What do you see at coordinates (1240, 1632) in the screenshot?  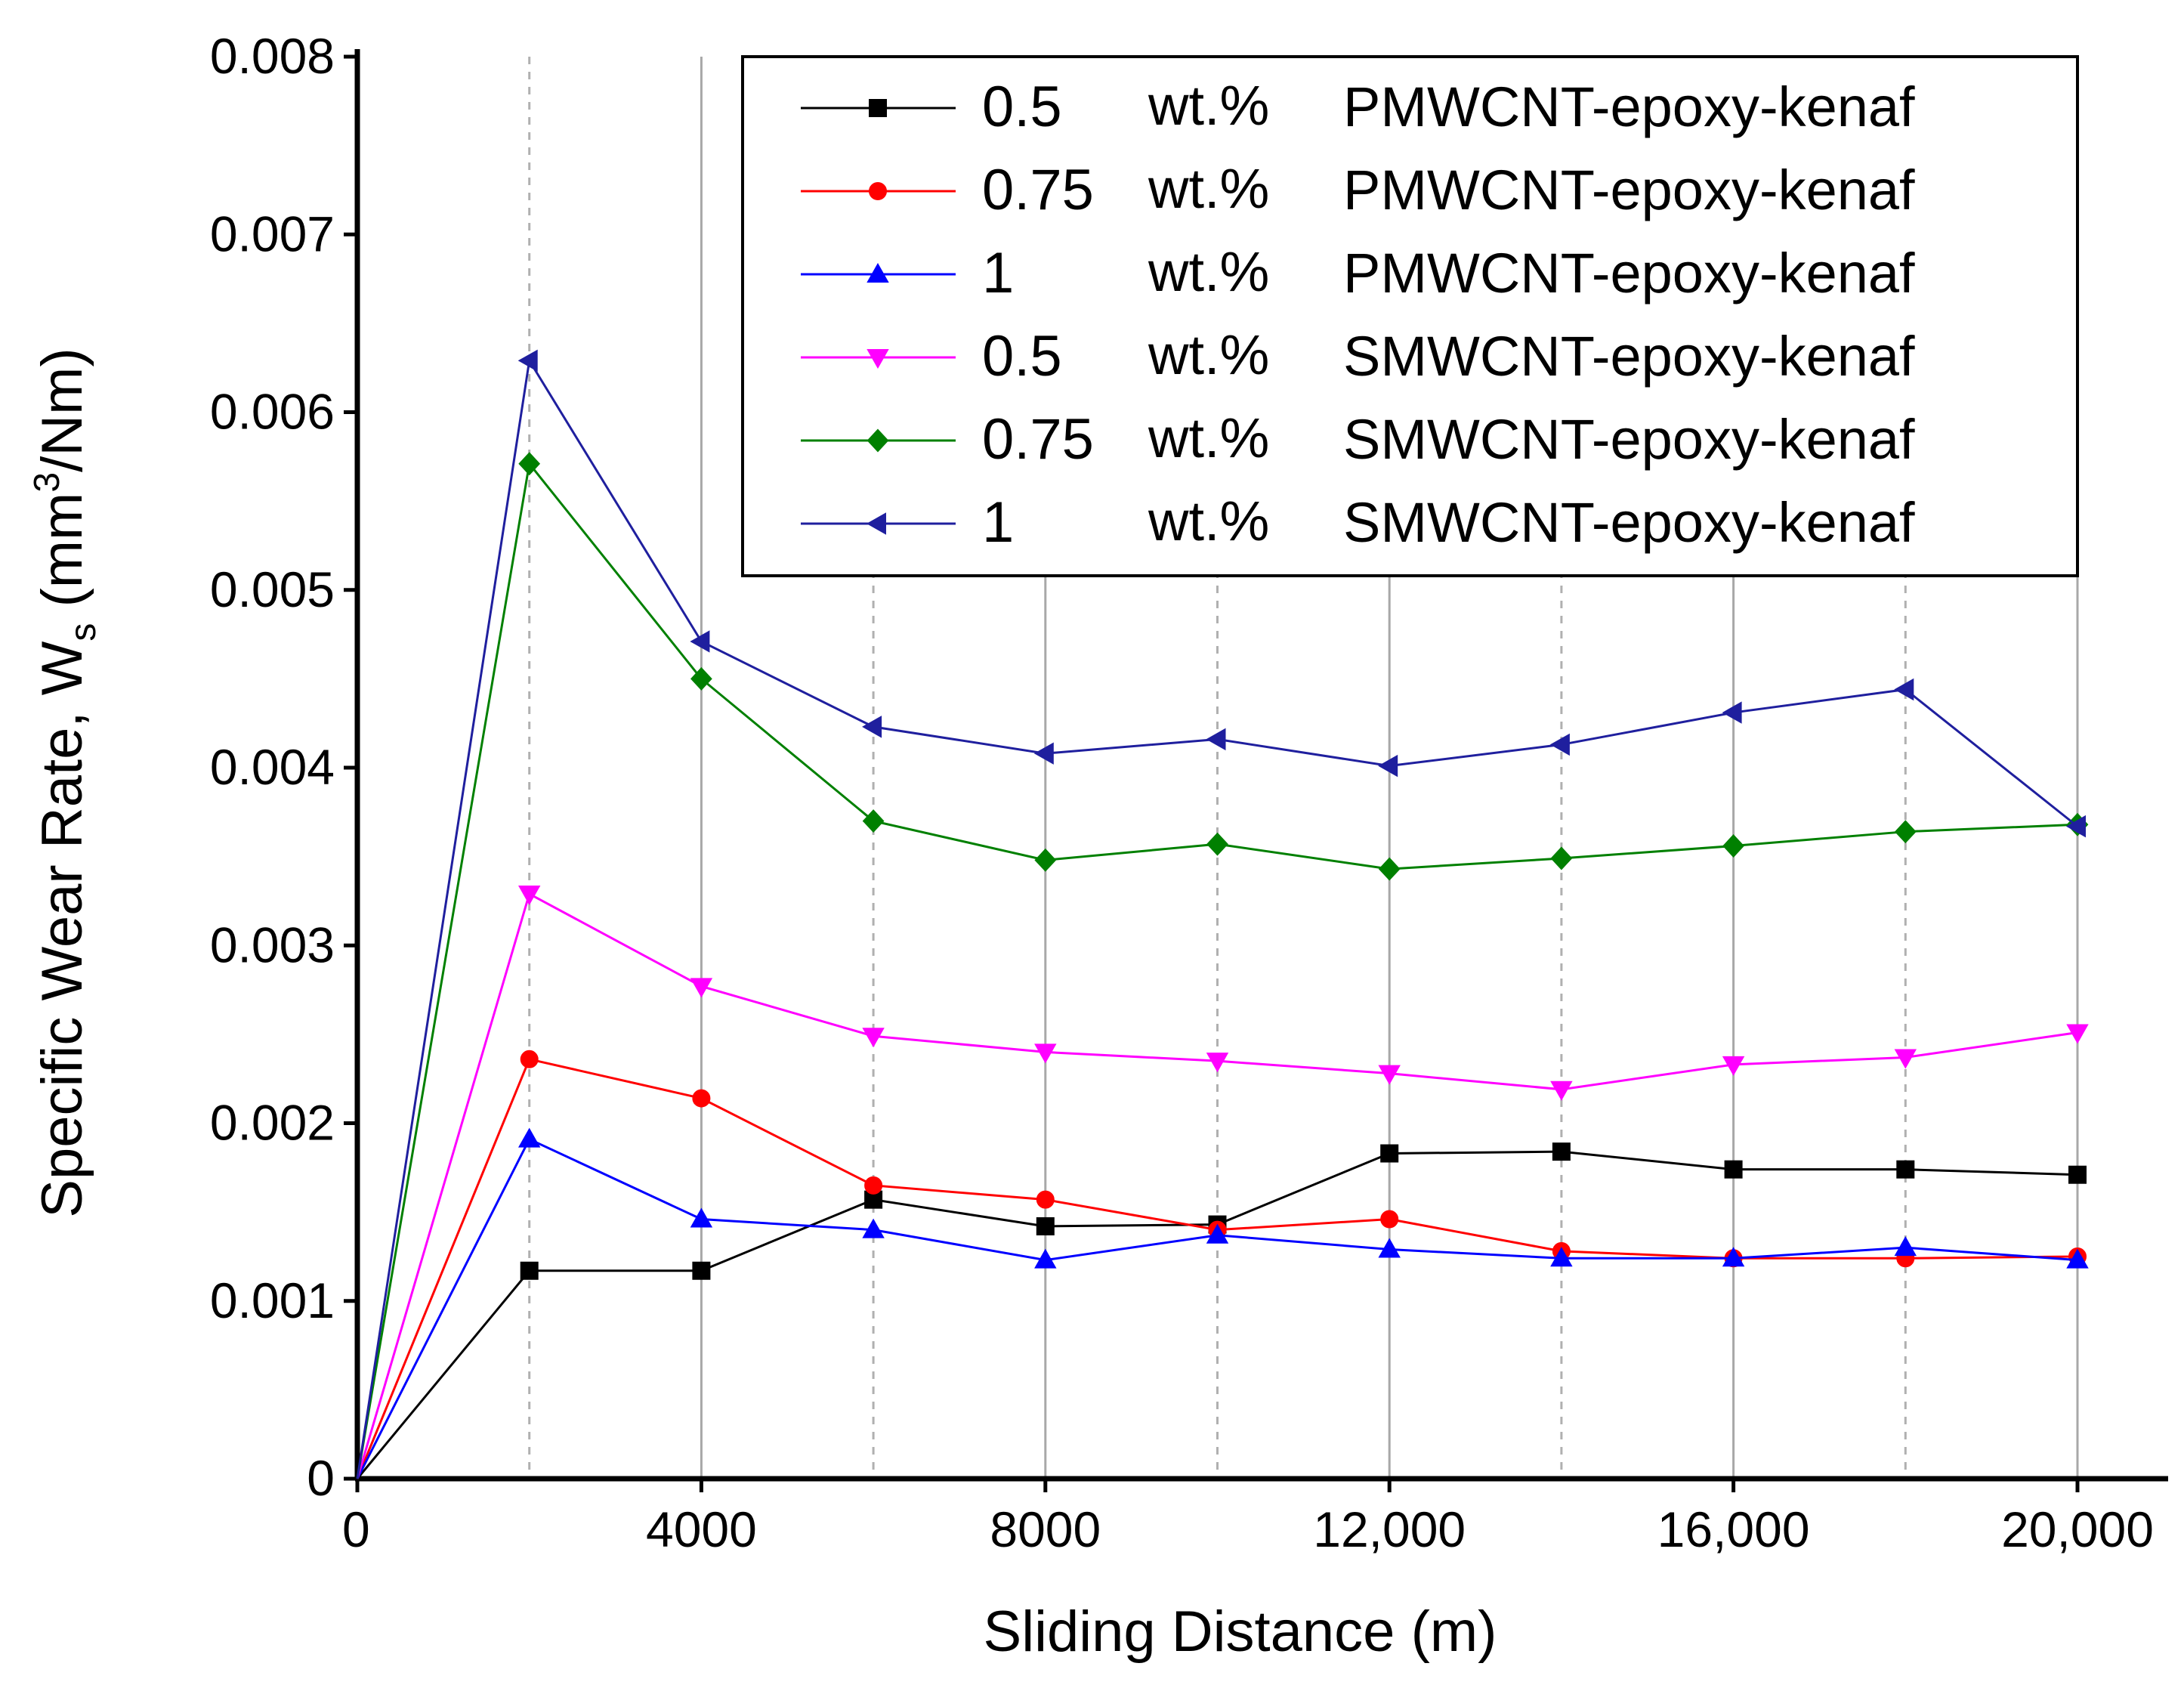 I see `x-axis-label: Sliding Distance (m)` at bounding box center [1240, 1632].